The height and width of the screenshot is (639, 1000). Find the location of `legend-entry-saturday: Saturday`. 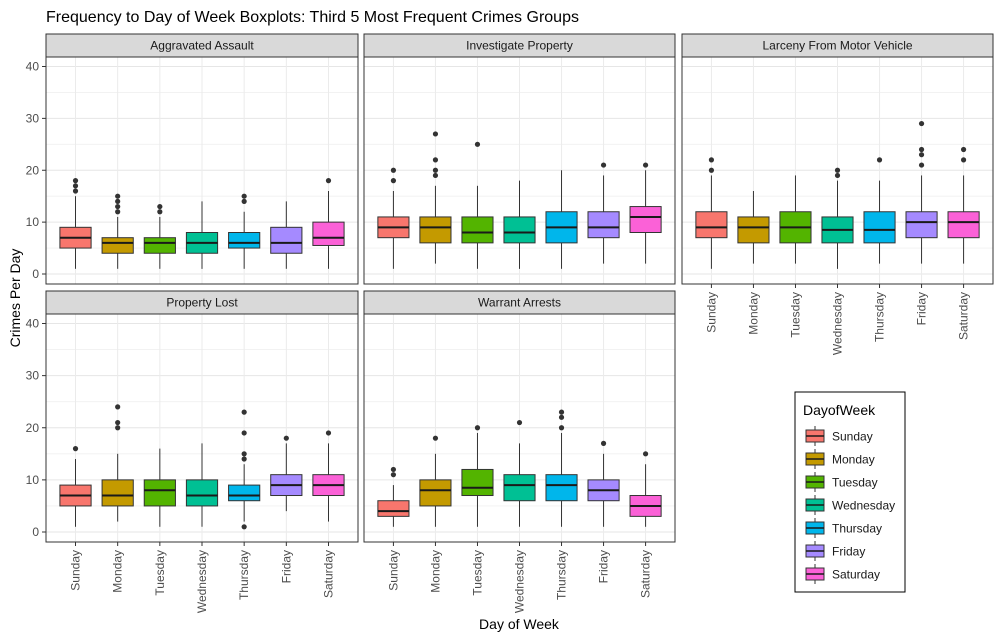

legend-entry-saturday: Saturday is located at coordinates (842, 574).